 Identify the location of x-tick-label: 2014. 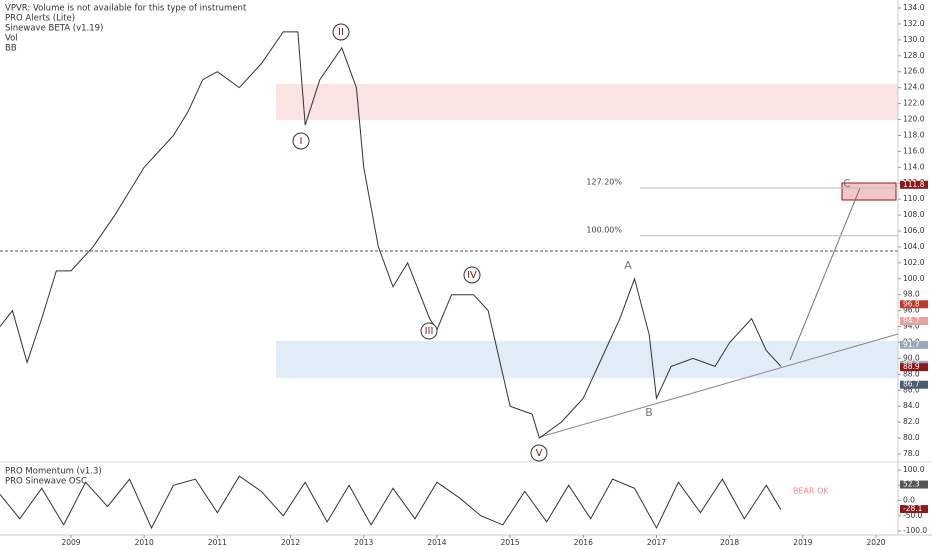
(436, 542).